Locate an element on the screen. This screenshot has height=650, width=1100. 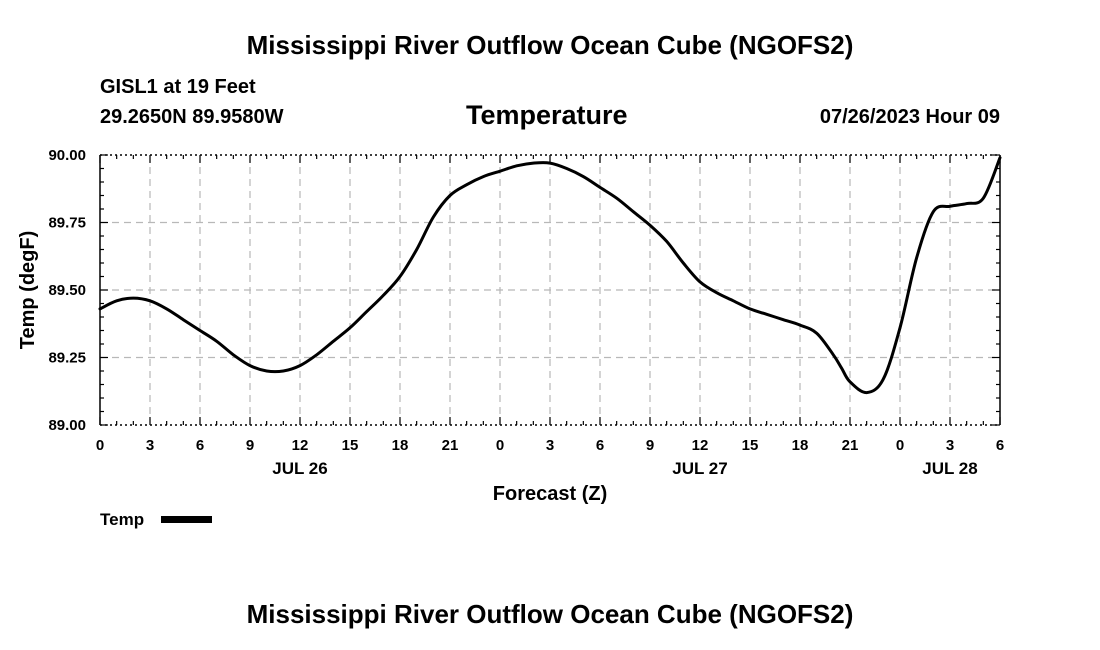
date-label: JUL 28 is located at coordinates (949, 468).